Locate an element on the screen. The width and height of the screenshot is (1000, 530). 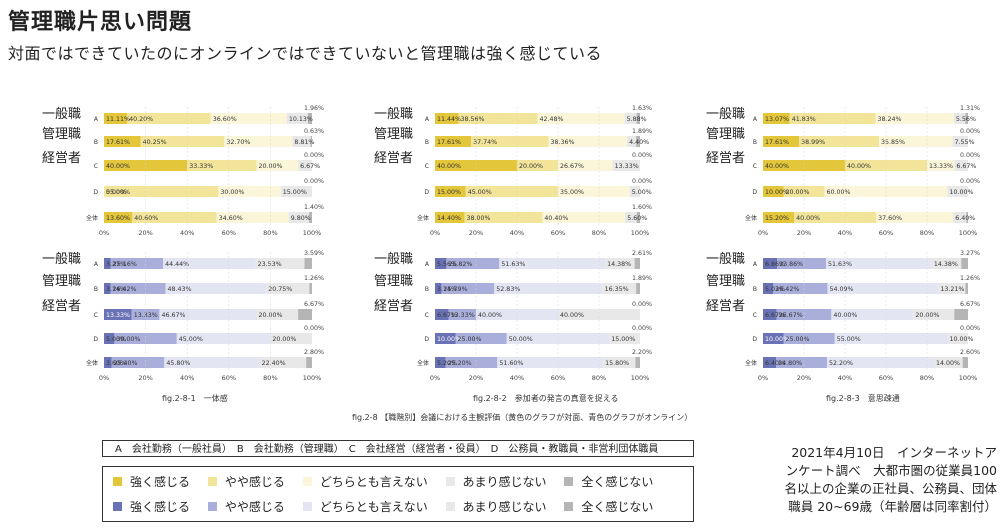
data-label: 20.00% is located at coordinates (798, 192).